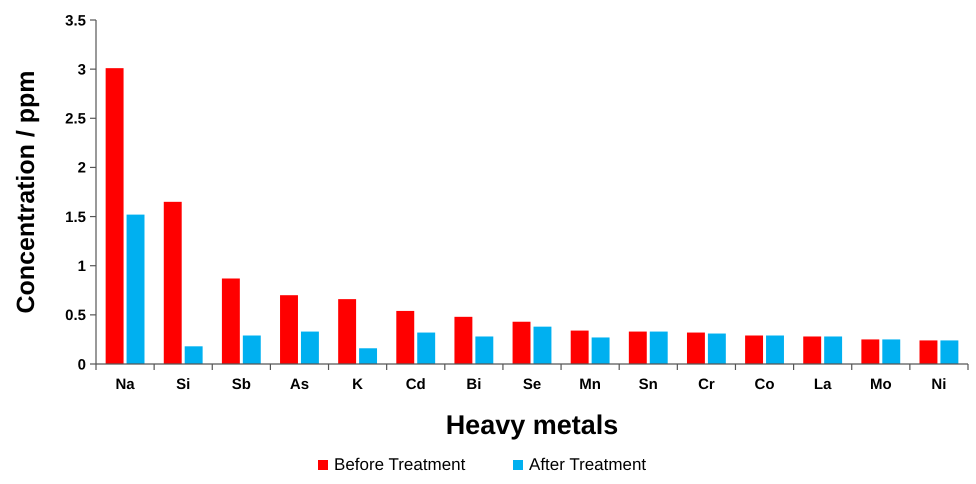 Image resolution: width=976 pixels, height=484 pixels. I want to click on x-tick-label: Cd, so click(416, 384).